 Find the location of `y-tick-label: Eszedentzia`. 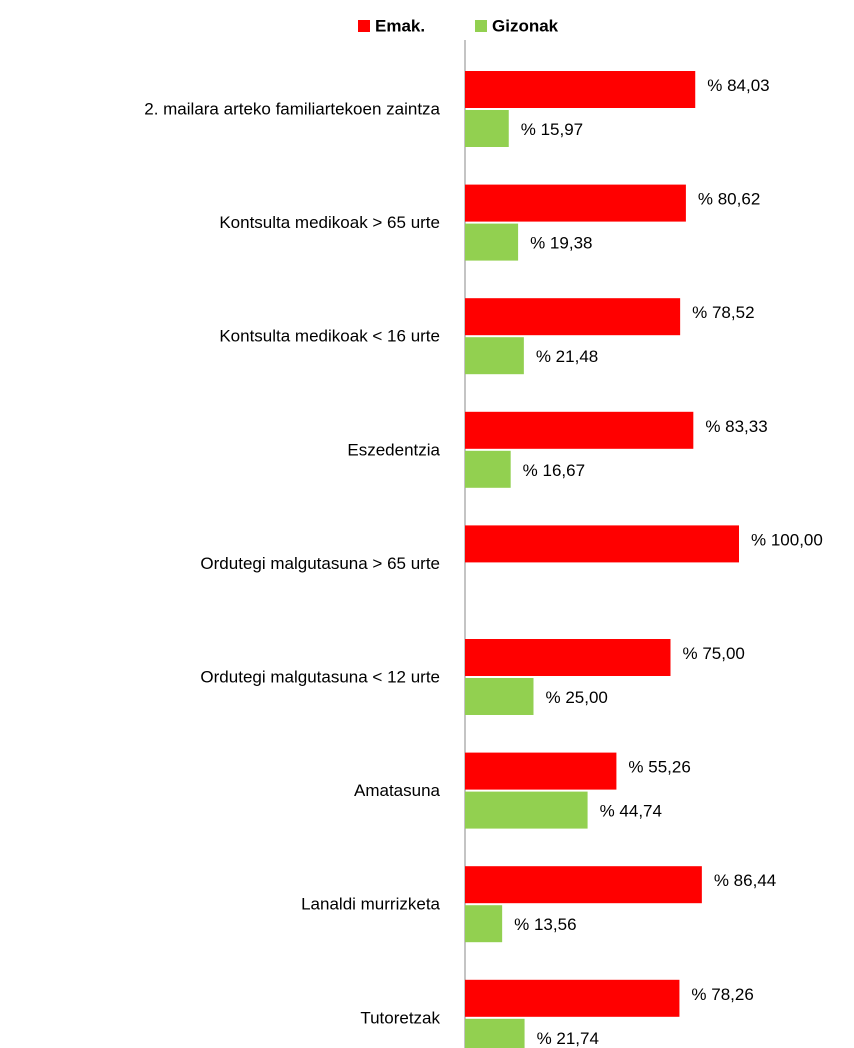

y-tick-label: Eszedentzia is located at coordinates (393, 449).